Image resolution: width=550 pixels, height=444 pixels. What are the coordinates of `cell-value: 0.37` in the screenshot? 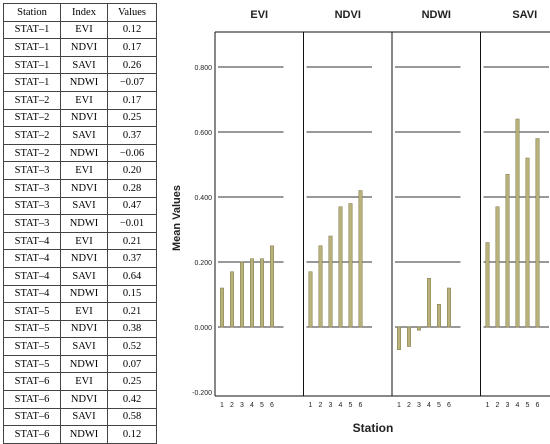 It's located at (132, 136).